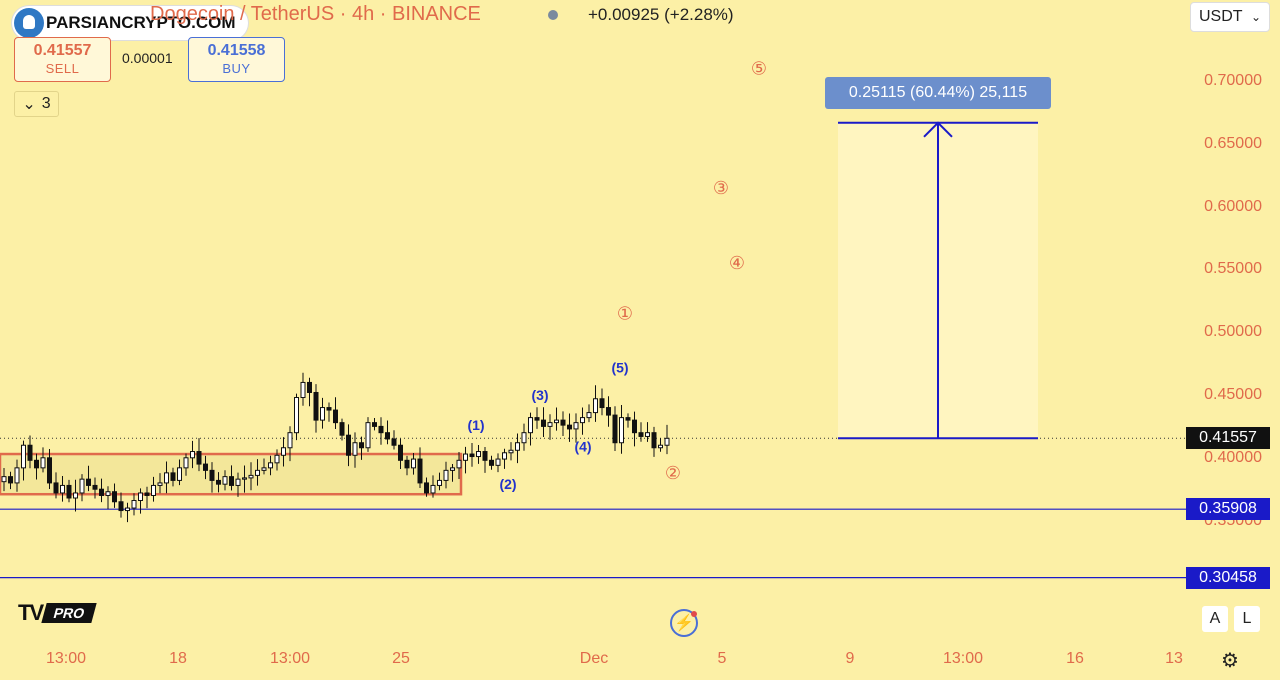 The height and width of the screenshot is (680, 1280). I want to click on price-tick: 0.70000, so click(1233, 80).